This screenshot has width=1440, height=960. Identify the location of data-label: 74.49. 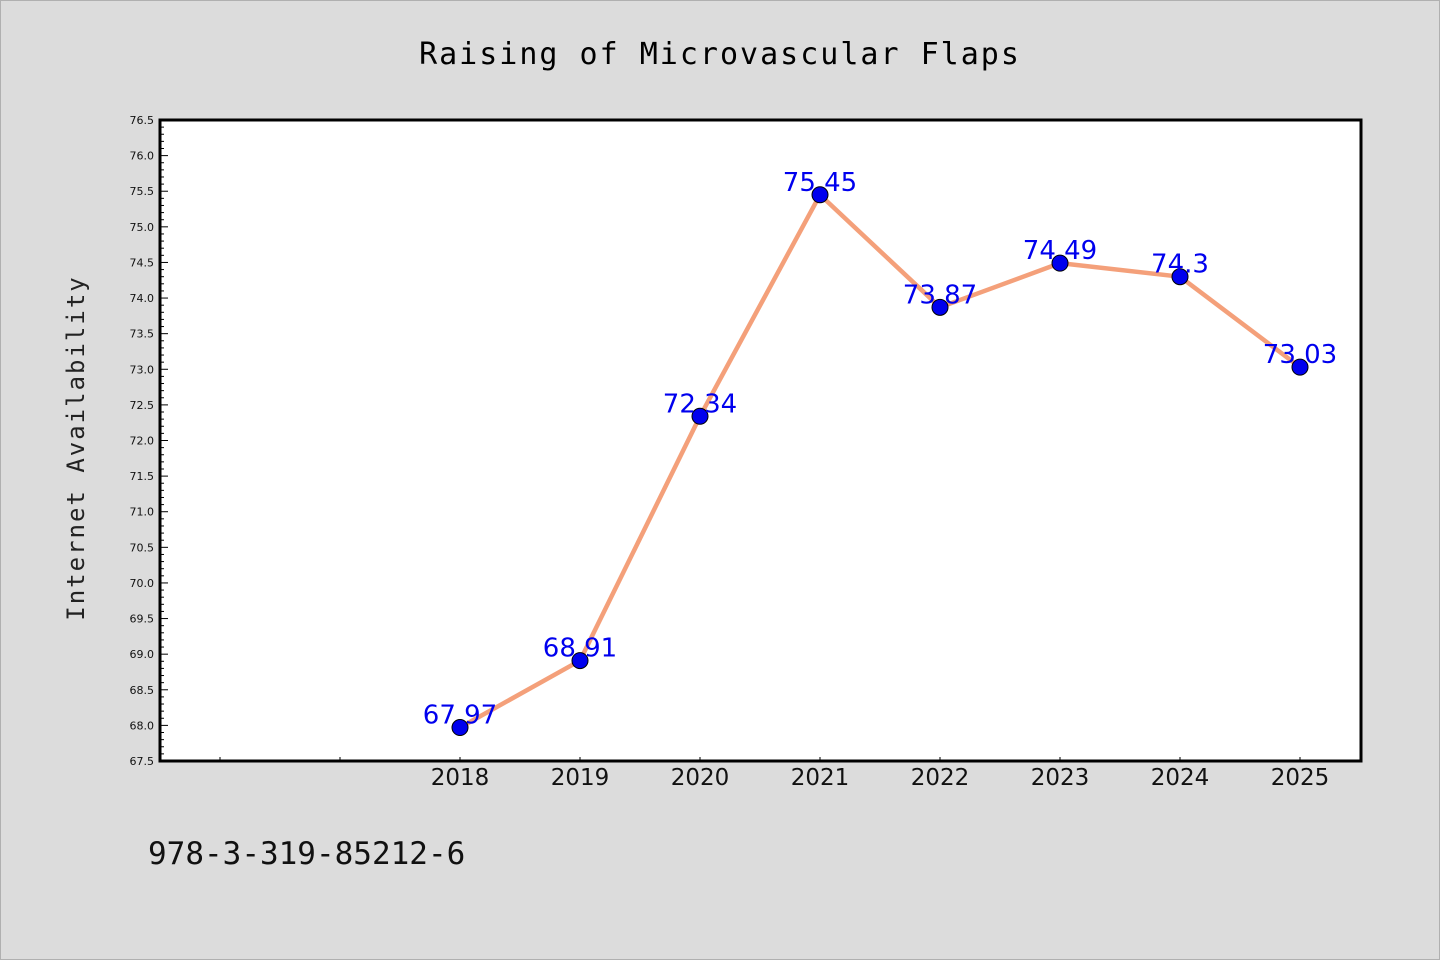
(1060, 251).